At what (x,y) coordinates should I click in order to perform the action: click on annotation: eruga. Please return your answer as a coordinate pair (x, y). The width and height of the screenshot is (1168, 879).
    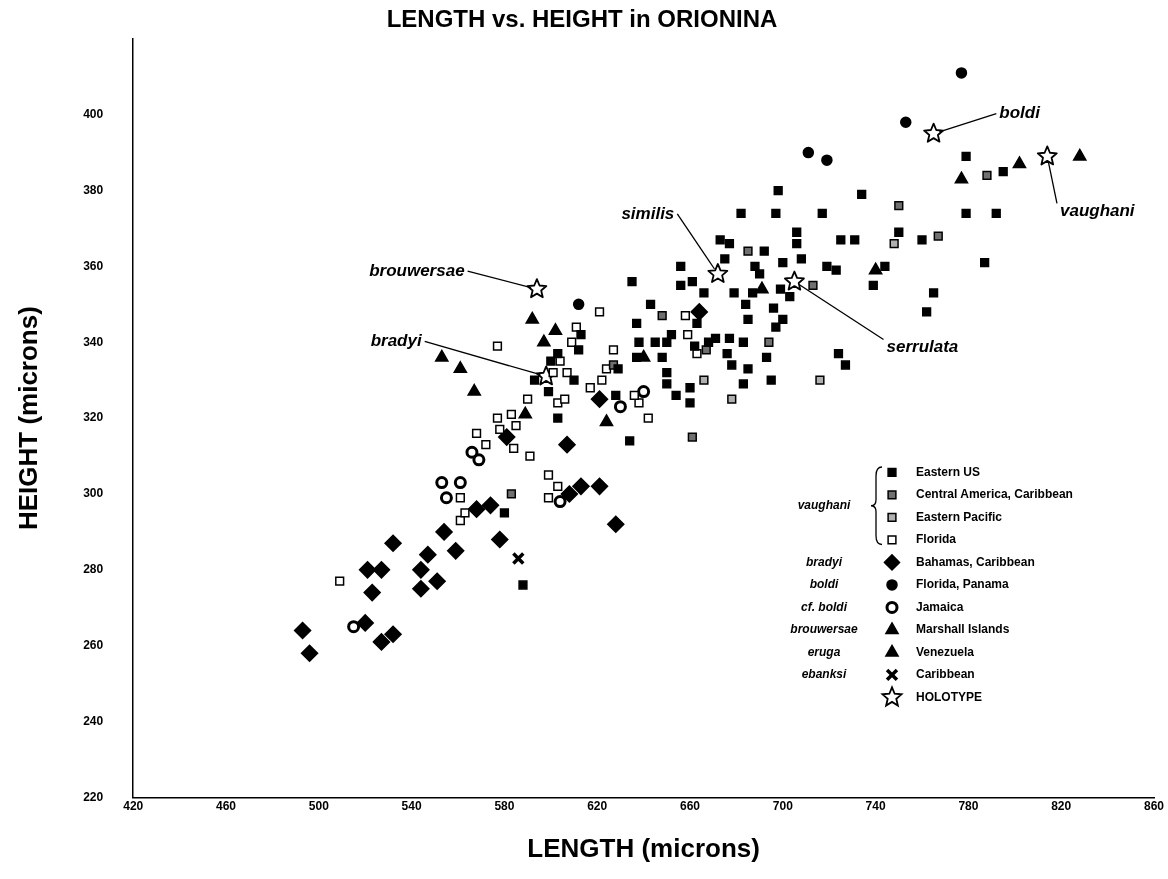
    Looking at the image, I should click on (824, 651).